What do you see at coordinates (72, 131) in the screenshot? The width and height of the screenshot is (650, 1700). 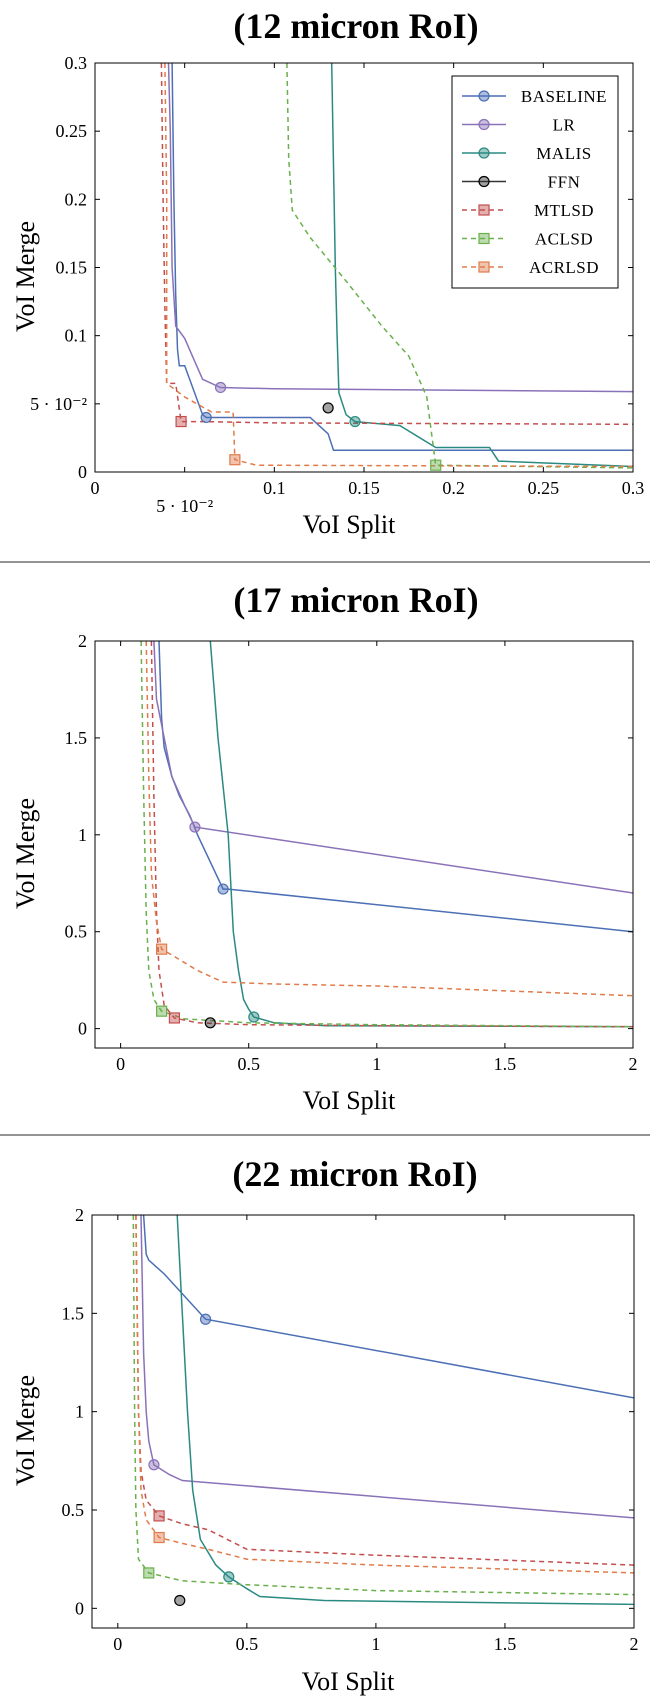 I see `y-tick-label: 0.25` at bounding box center [72, 131].